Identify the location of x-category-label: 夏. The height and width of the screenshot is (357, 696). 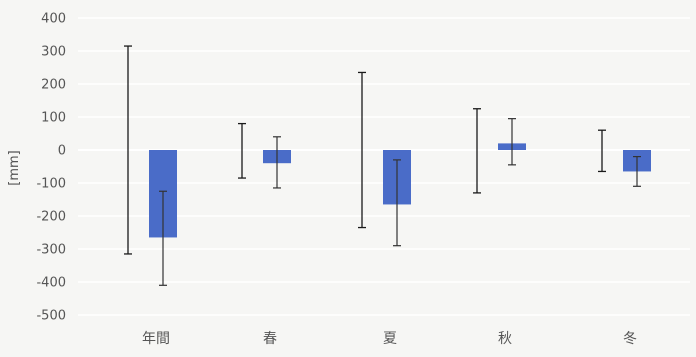
(390, 339).